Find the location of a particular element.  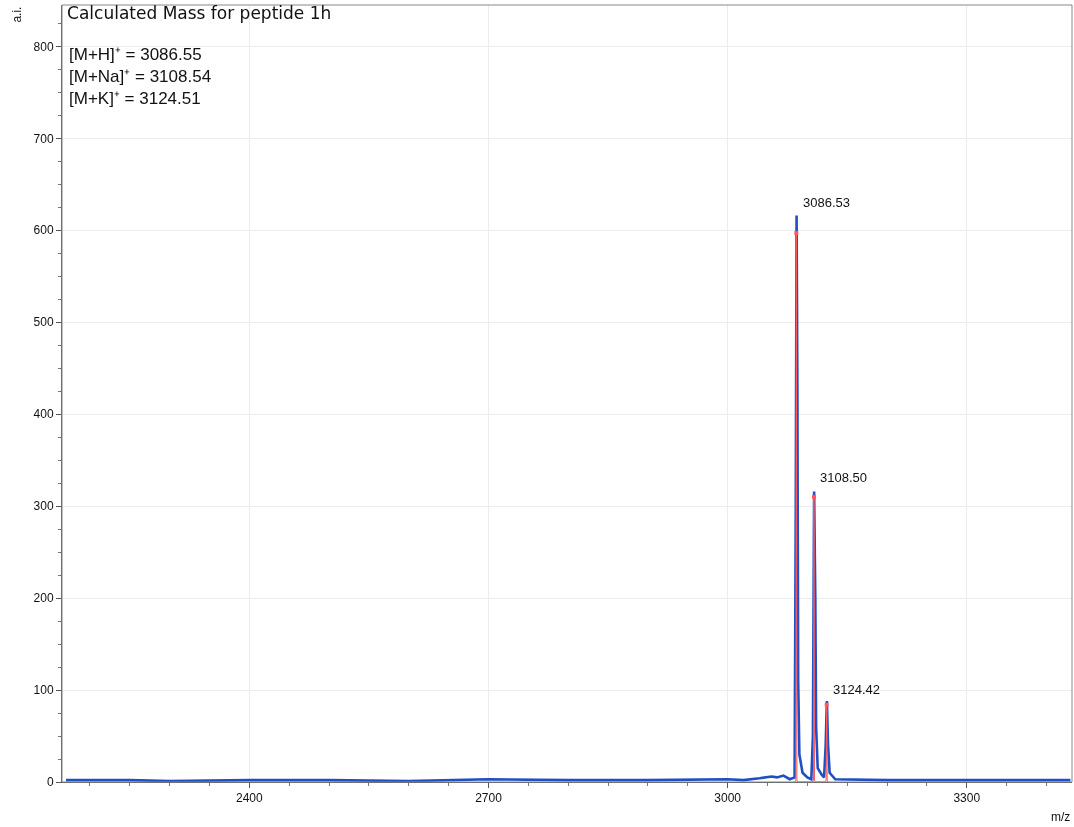

annotation: [M+K]⁺ = 3124.51 is located at coordinates (135, 98).